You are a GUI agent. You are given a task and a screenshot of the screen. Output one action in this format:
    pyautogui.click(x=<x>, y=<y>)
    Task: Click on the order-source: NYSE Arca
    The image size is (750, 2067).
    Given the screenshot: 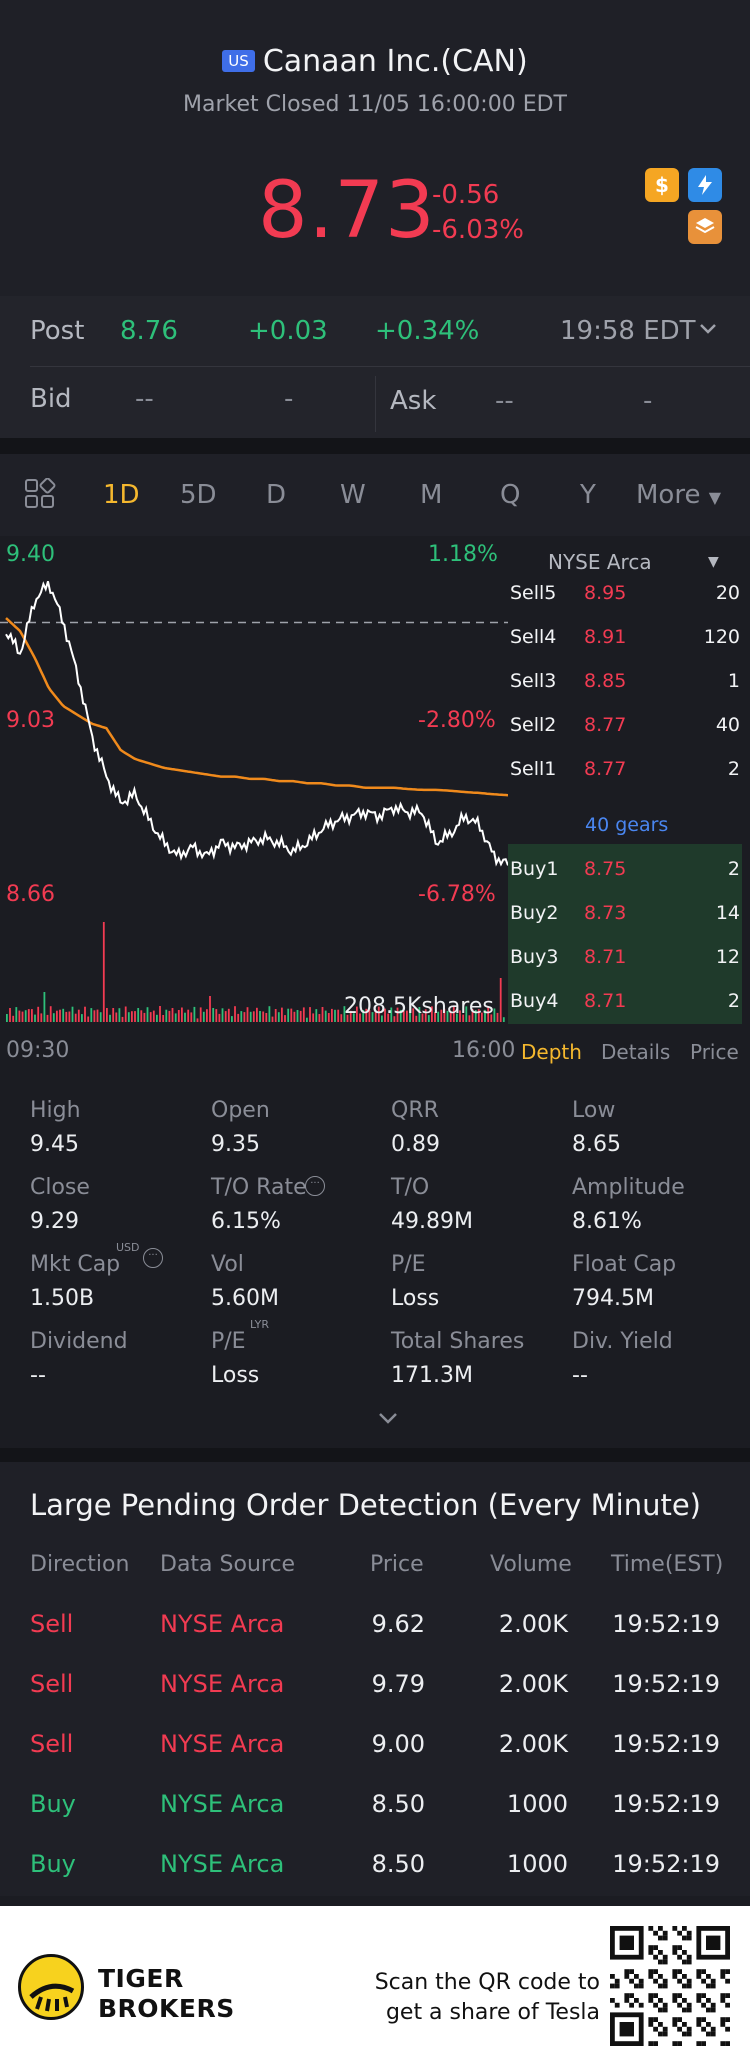 What is the action you would take?
    pyautogui.click(x=222, y=1864)
    